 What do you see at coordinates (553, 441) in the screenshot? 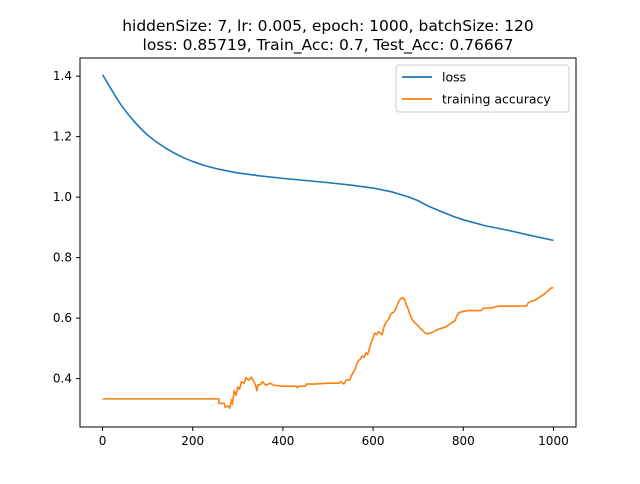
I see `x-tick-label: 1000` at bounding box center [553, 441].